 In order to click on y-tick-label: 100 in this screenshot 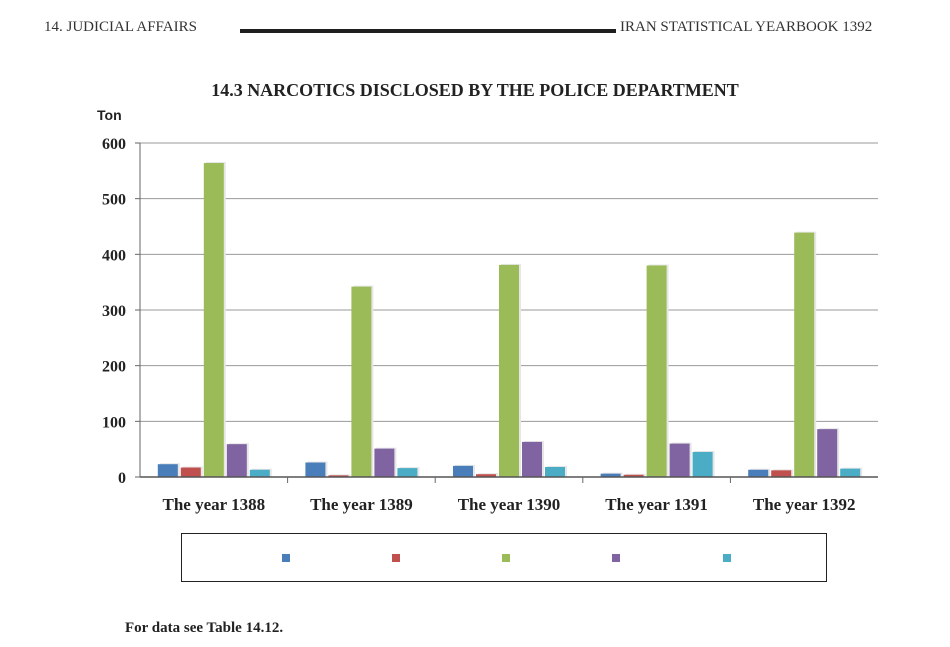, I will do `click(114, 422)`.